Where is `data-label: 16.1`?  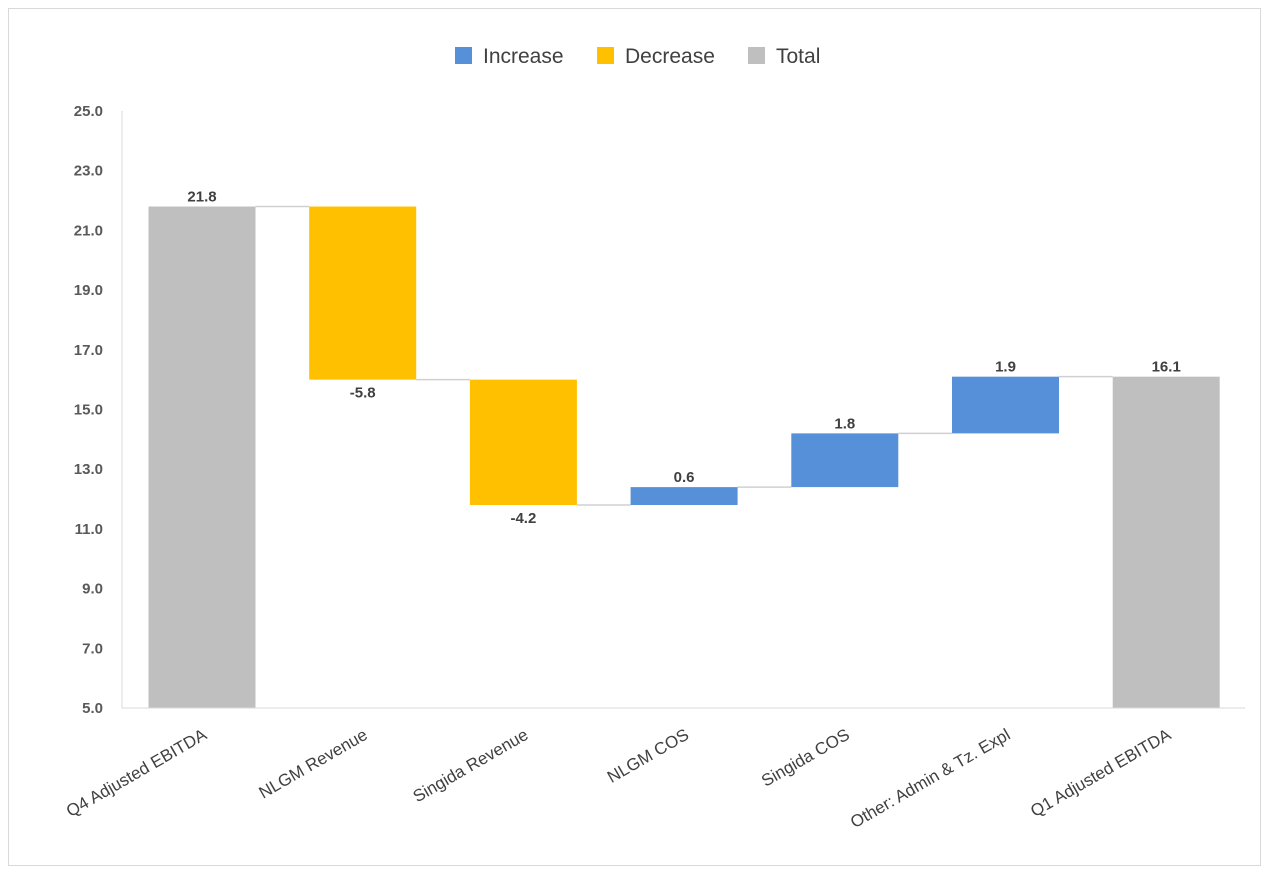 data-label: 16.1 is located at coordinates (1166, 367).